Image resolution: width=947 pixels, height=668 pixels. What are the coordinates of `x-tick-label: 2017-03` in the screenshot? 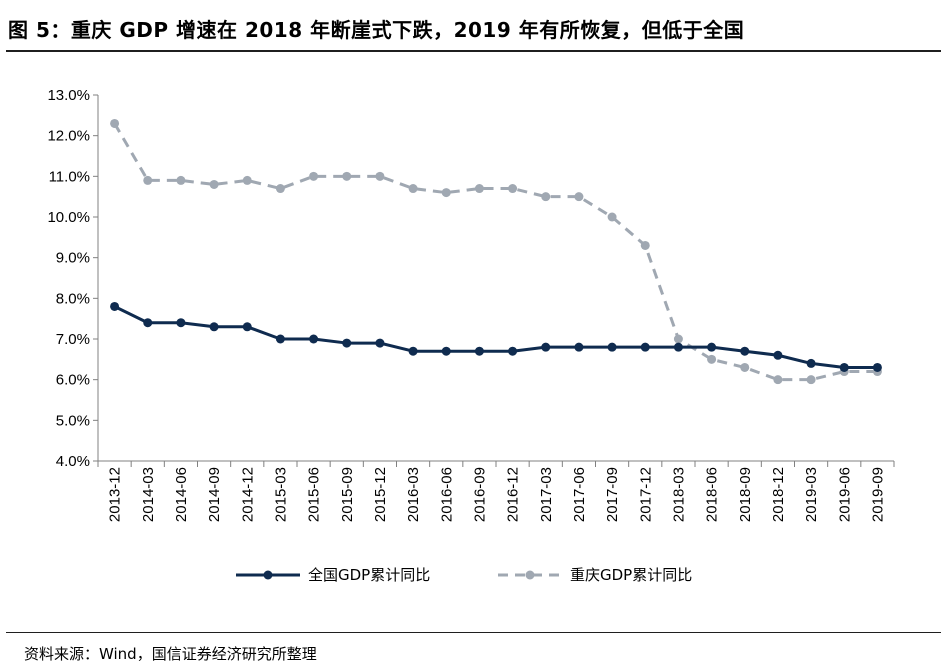 It's located at (546, 494).